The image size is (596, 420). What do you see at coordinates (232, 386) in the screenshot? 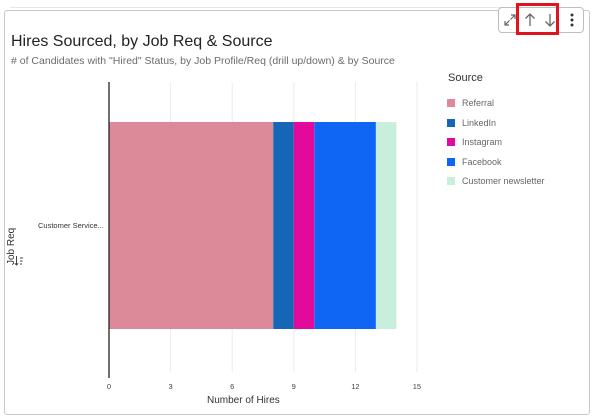
I see `x-tick-label: 6` at bounding box center [232, 386].